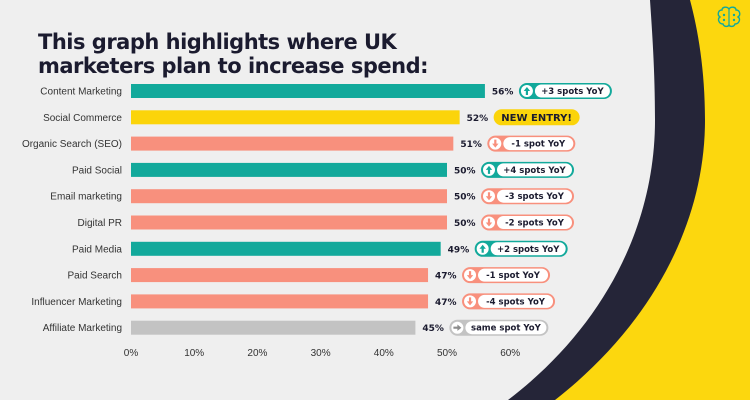 The image size is (750, 400). What do you see at coordinates (82, 118) in the screenshot?
I see `category-label: Social Commerce` at bounding box center [82, 118].